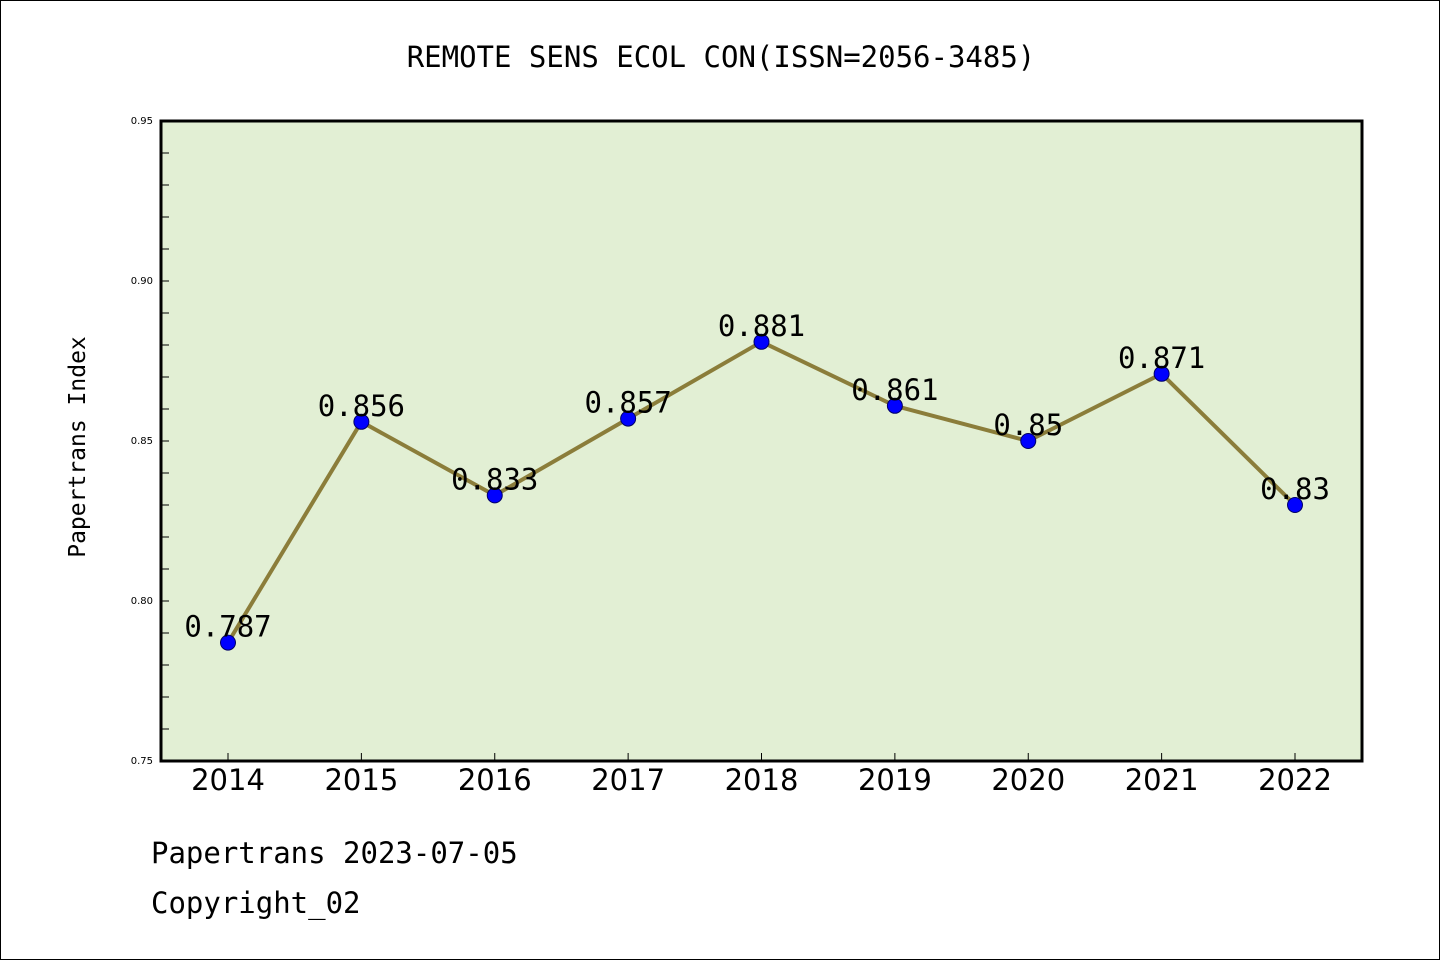 The image size is (1440, 961). Describe the element at coordinates (1295, 489) in the screenshot. I see `data-label: 0.83` at that location.